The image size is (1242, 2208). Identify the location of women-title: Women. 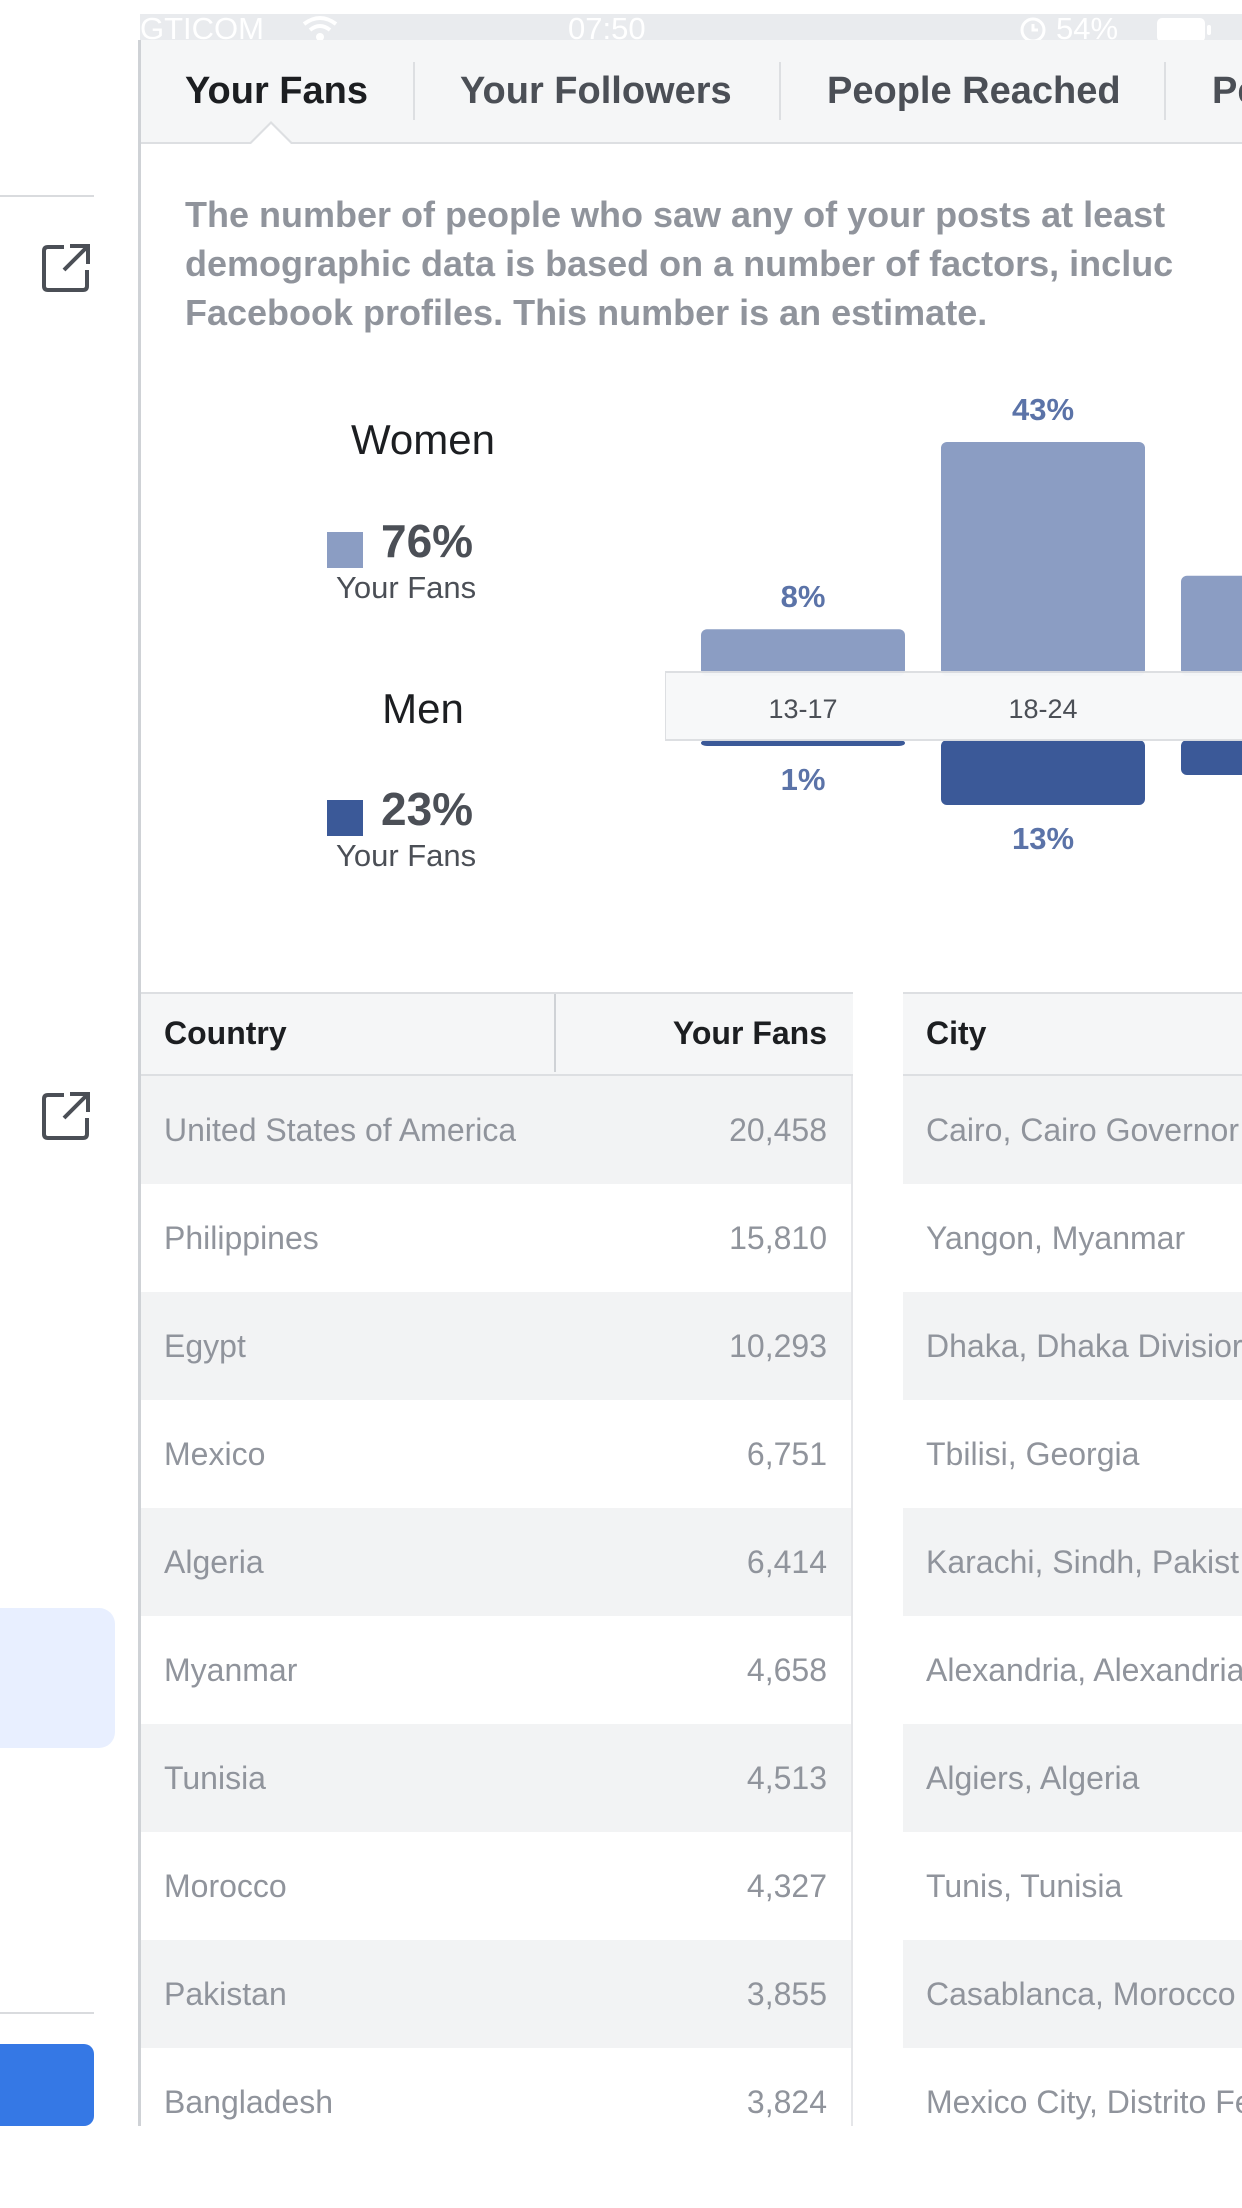
(423, 439).